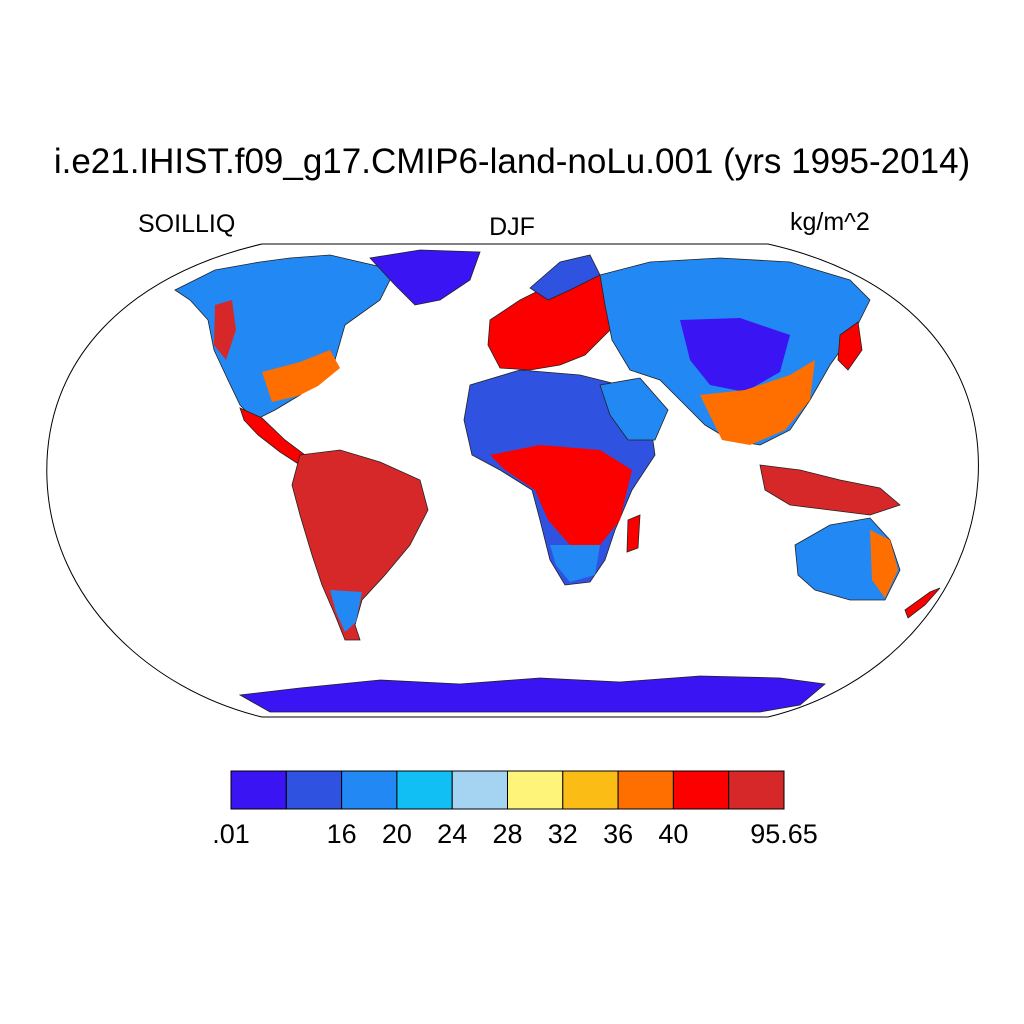  I want to click on colorbar-tick-label: .01, so click(231, 834).